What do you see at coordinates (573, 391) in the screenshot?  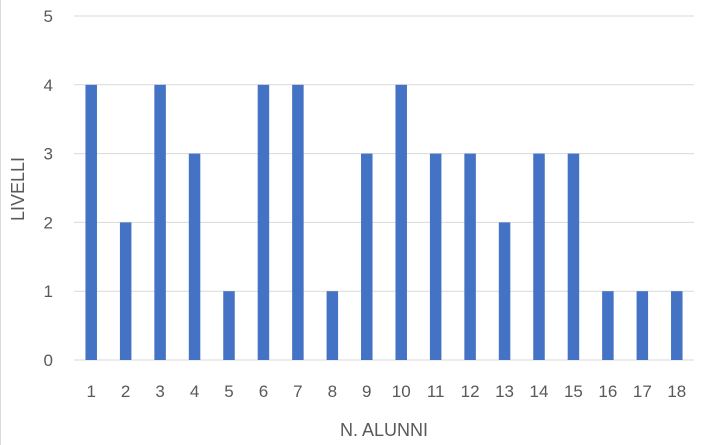 I see `x-tick-label: 15` at bounding box center [573, 391].